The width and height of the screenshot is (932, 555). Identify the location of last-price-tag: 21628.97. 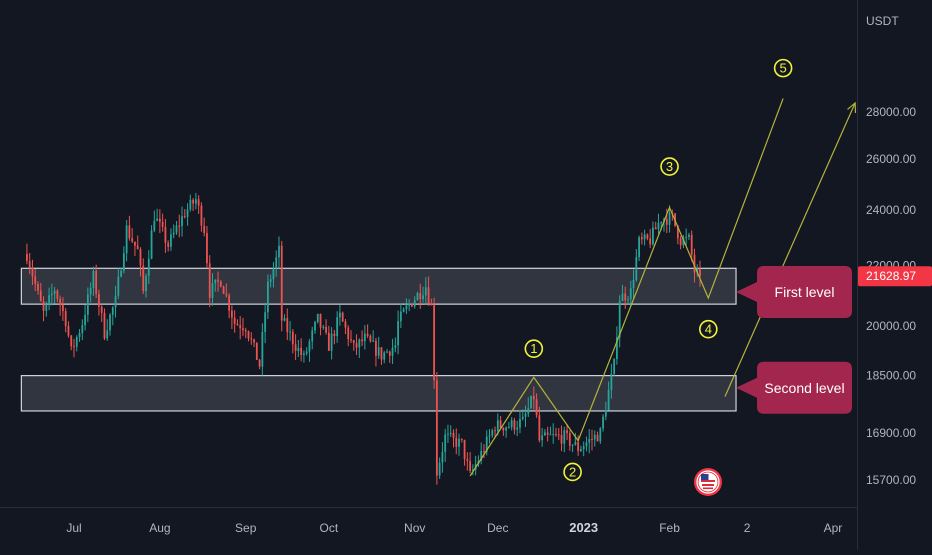
(895, 276).